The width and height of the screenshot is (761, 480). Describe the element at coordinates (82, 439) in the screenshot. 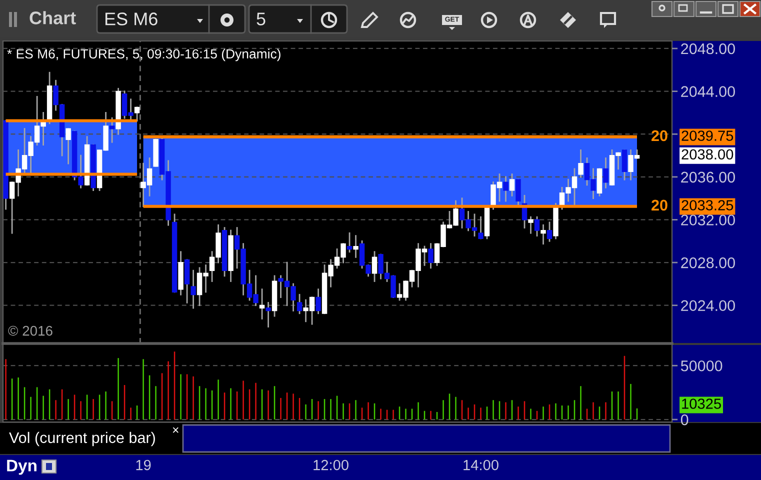

I see `text: Vol (current price bar)` at that location.